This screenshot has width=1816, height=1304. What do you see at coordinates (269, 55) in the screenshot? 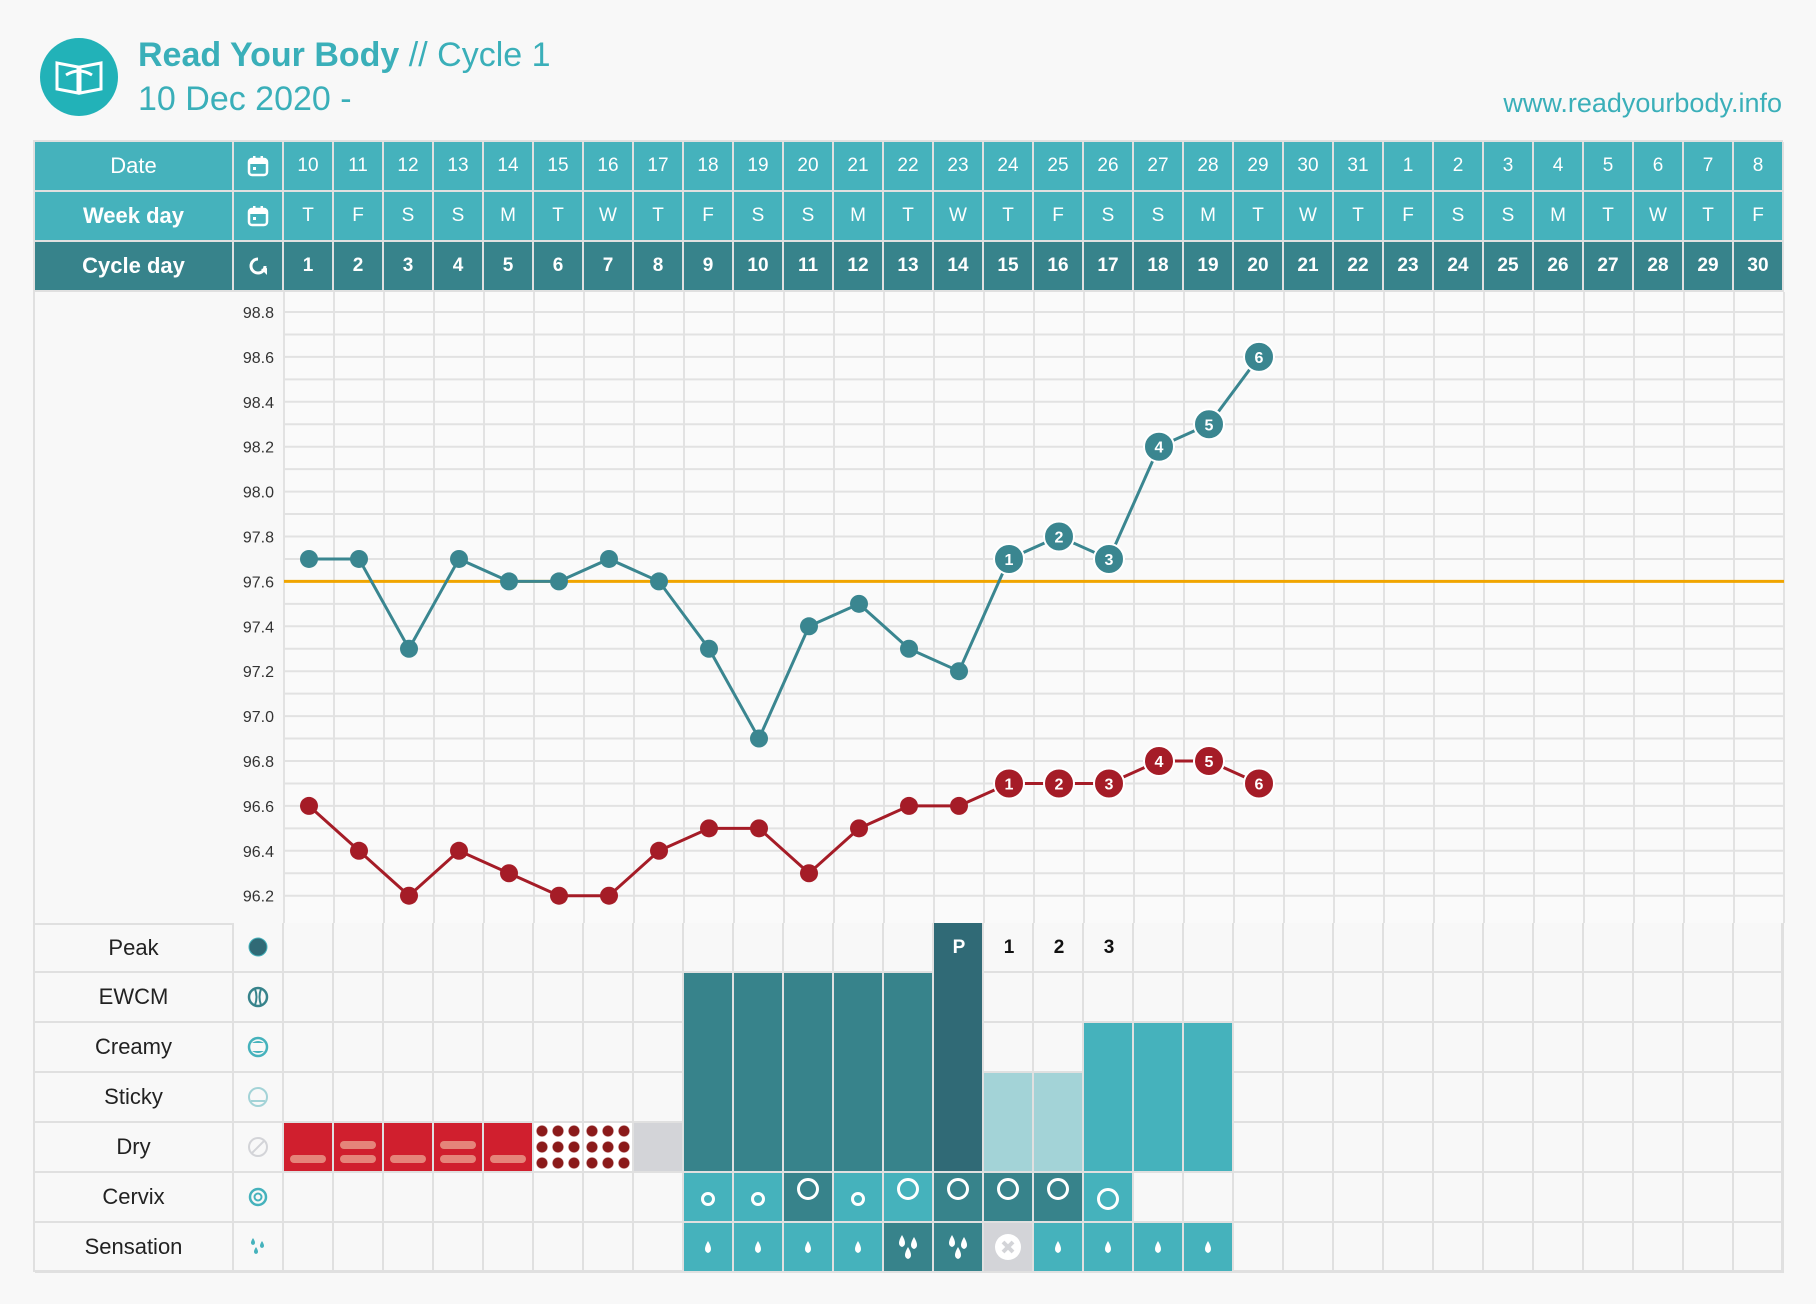
I see `app-name: Read Your Body` at bounding box center [269, 55].